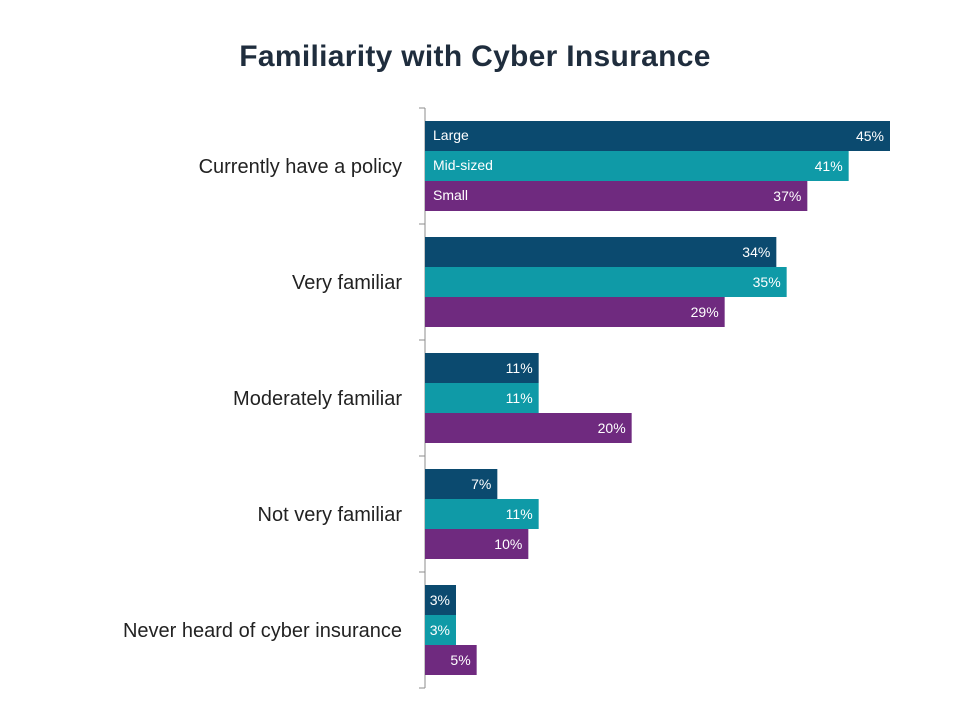 Image resolution: width=960 pixels, height=720 pixels. Describe the element at coordinates (460, 660) in the screenshot. I see `data-label: 5%` at that location.